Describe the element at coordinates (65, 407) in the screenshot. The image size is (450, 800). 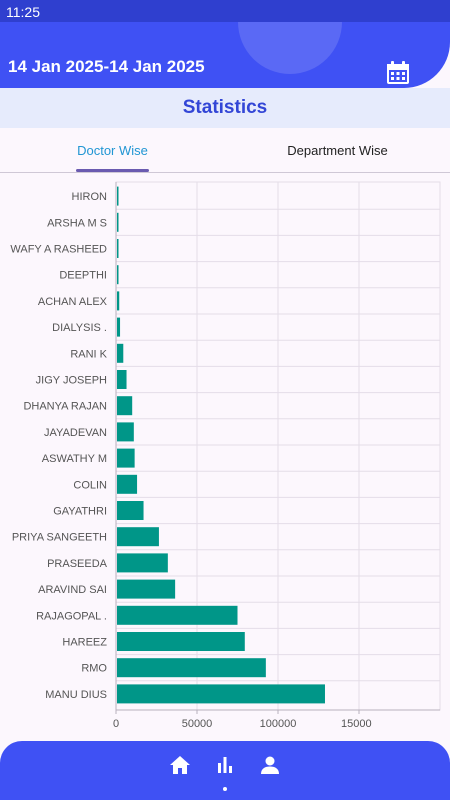
I see `bar-category-label: DHANYA RAJAN` at that location.